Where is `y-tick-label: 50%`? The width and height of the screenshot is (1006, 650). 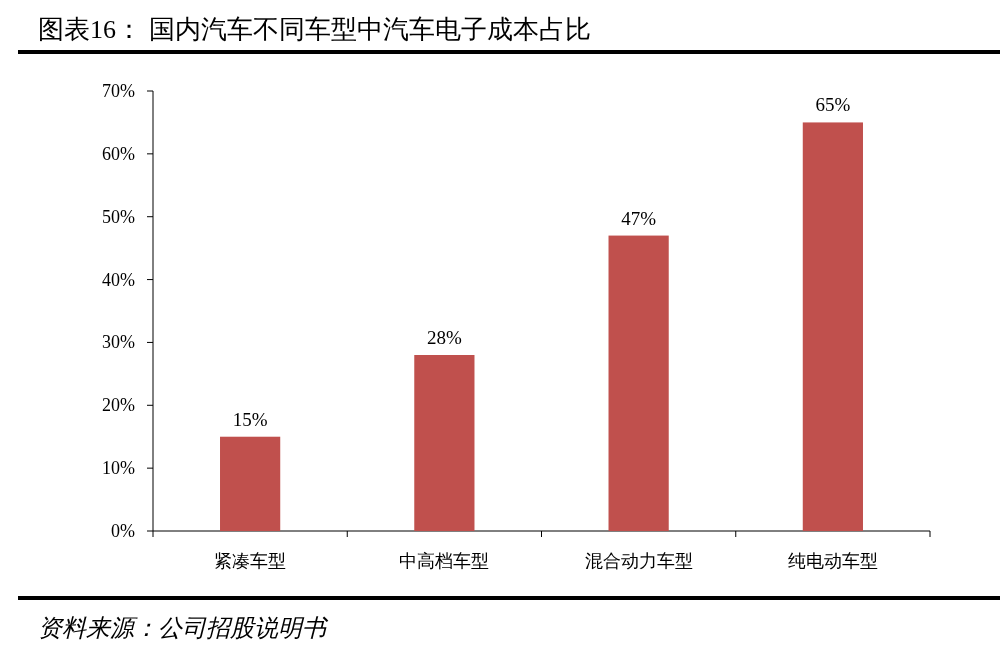
y-tick-label: 50% is located at coordinates (118, 216).